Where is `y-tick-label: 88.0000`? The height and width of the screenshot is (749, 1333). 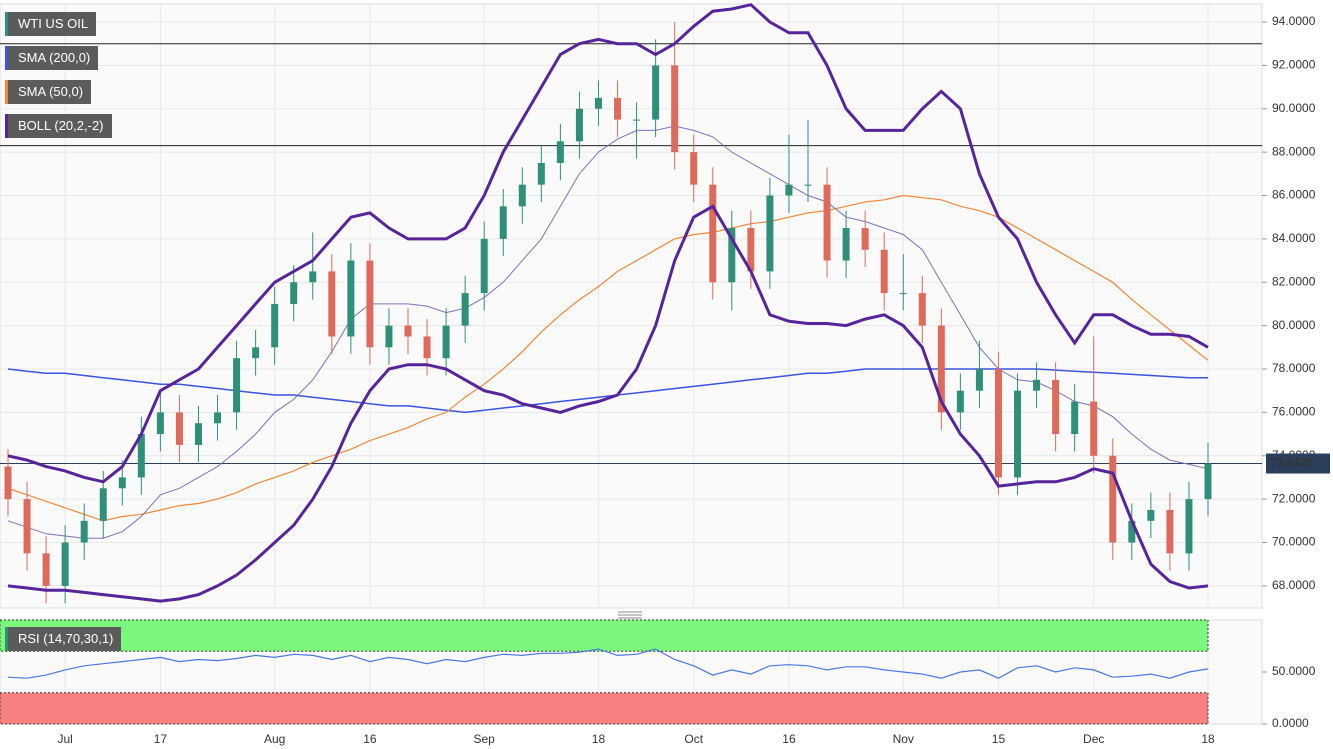
y-tick-label: 88.0000 is located at coordinates (1294, 151).